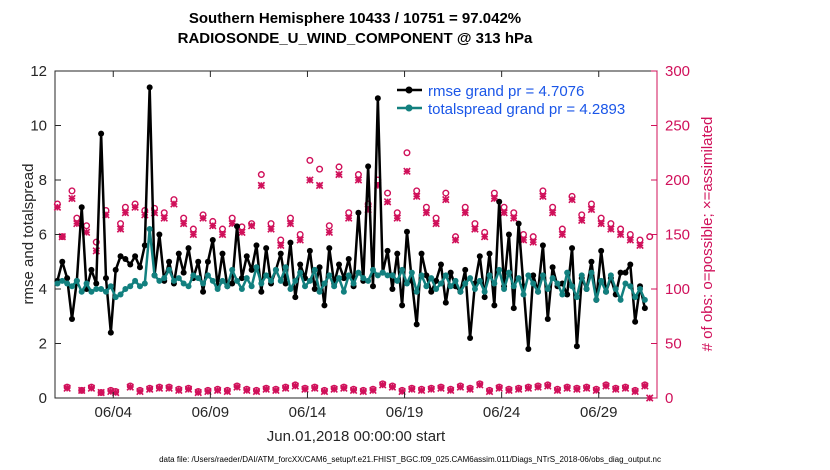 The height and width of the screenshot is (470, 830). I want to click on y-tick-label: 10, so click(38, 126).